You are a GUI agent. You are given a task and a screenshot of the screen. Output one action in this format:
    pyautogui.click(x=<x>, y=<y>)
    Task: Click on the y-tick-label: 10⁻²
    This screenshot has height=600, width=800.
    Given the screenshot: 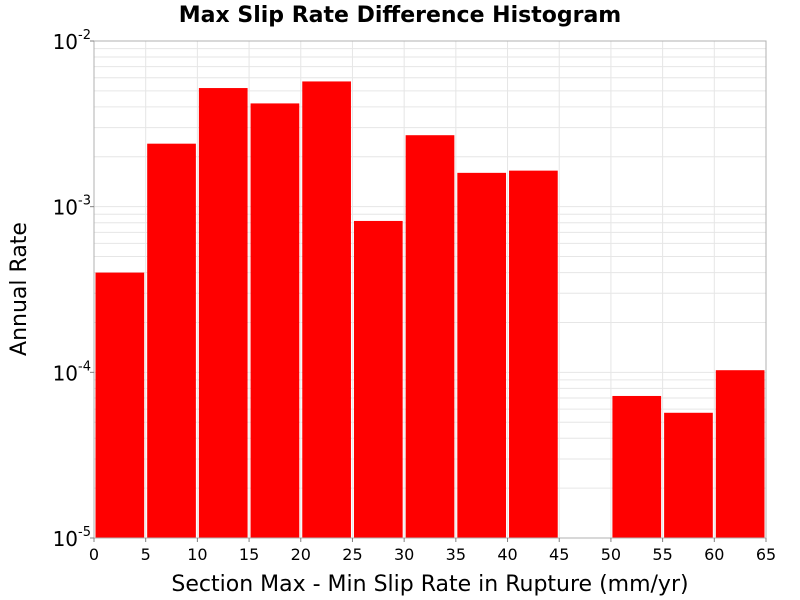 What is the action you would take?
    pyautogui.click(x=72, y=41)
    